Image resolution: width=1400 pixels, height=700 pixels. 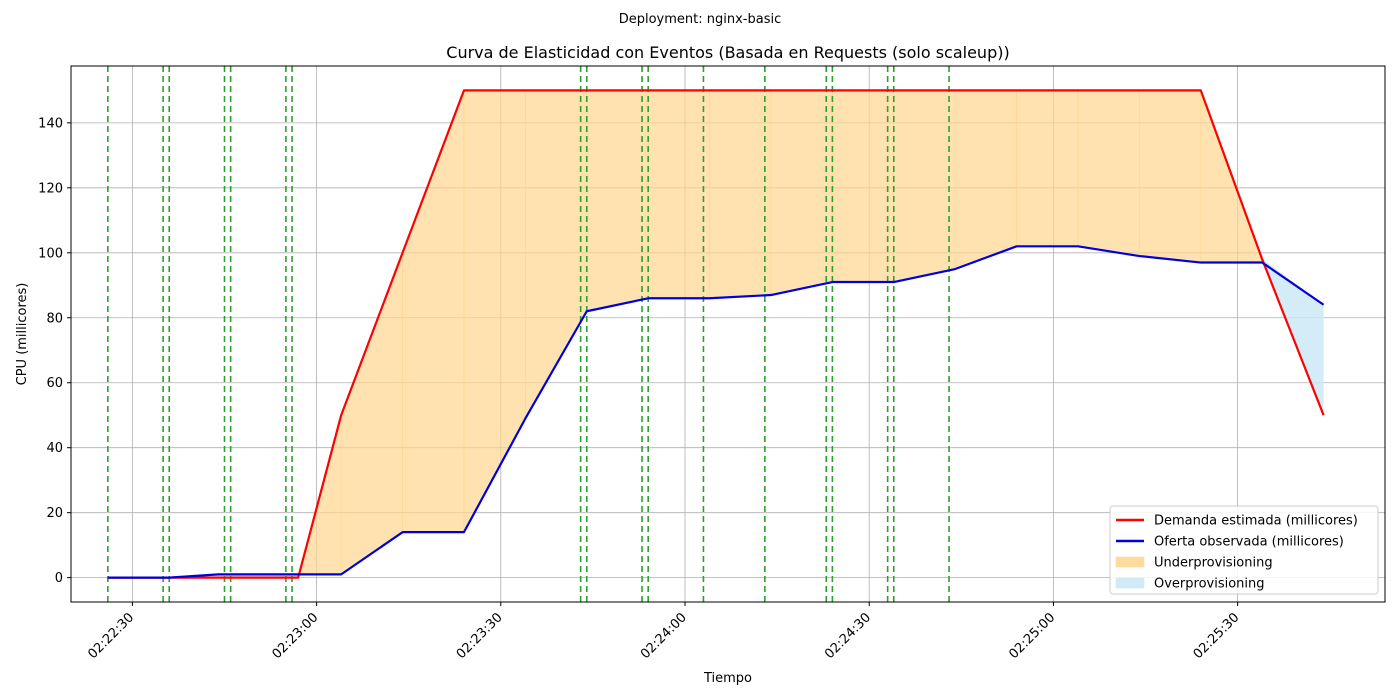 What do you see at coordinates (50, 123) in the screenshot?
I see `y-tick-label: 140` at bounding box center [50, 123].